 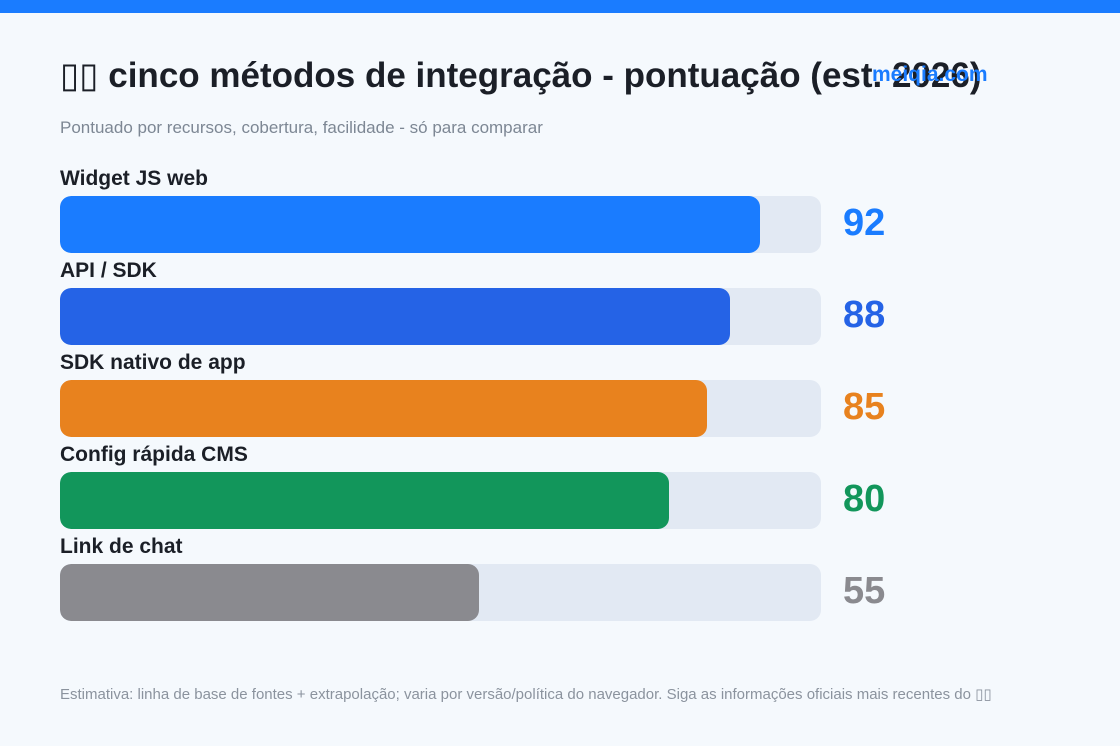 What do you see at coordinates (134, 178) in the screenshot?
I see `bar-label: Widget JS web` at bounding box center [134, 178].